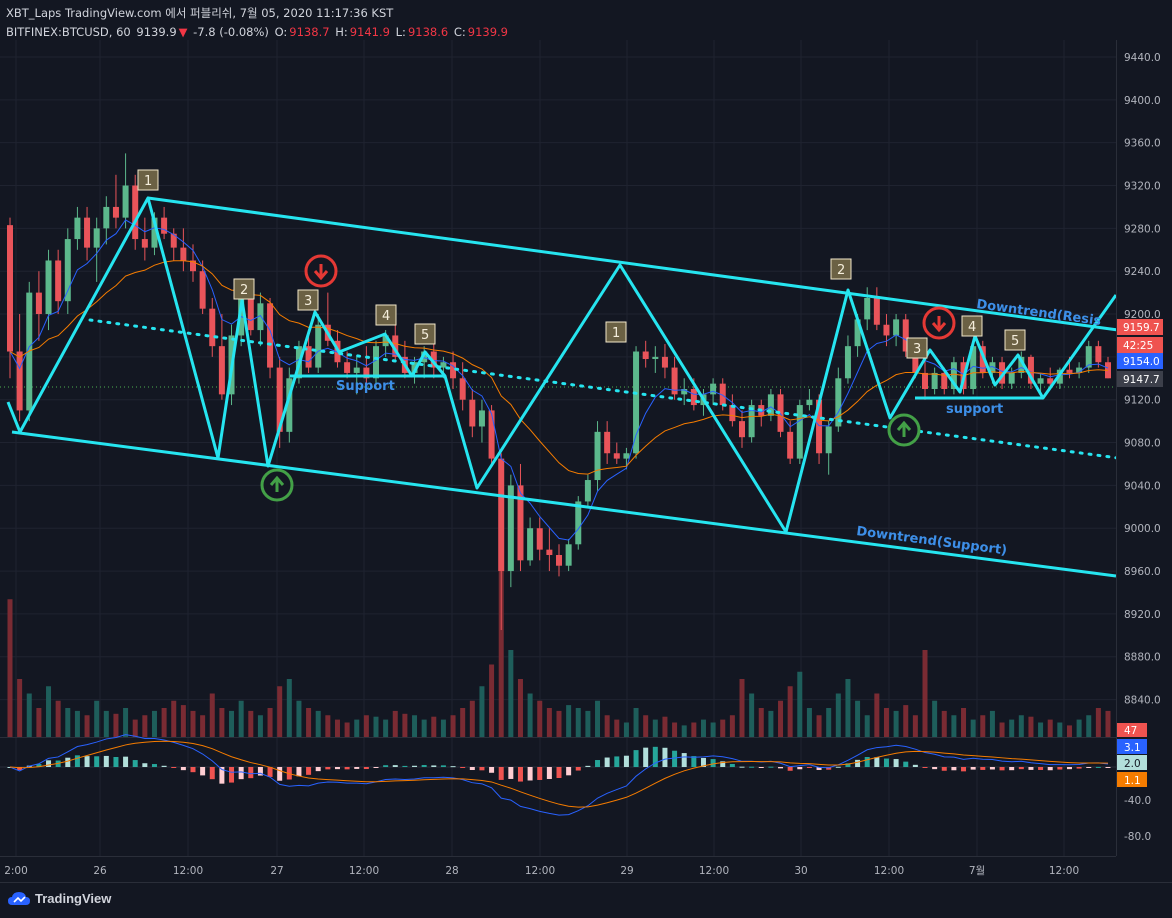  What do you see at coordinates (1142, 58) in the screenshot?
I see `price-tick: 9440.0` at bounding box center [1142, 58].